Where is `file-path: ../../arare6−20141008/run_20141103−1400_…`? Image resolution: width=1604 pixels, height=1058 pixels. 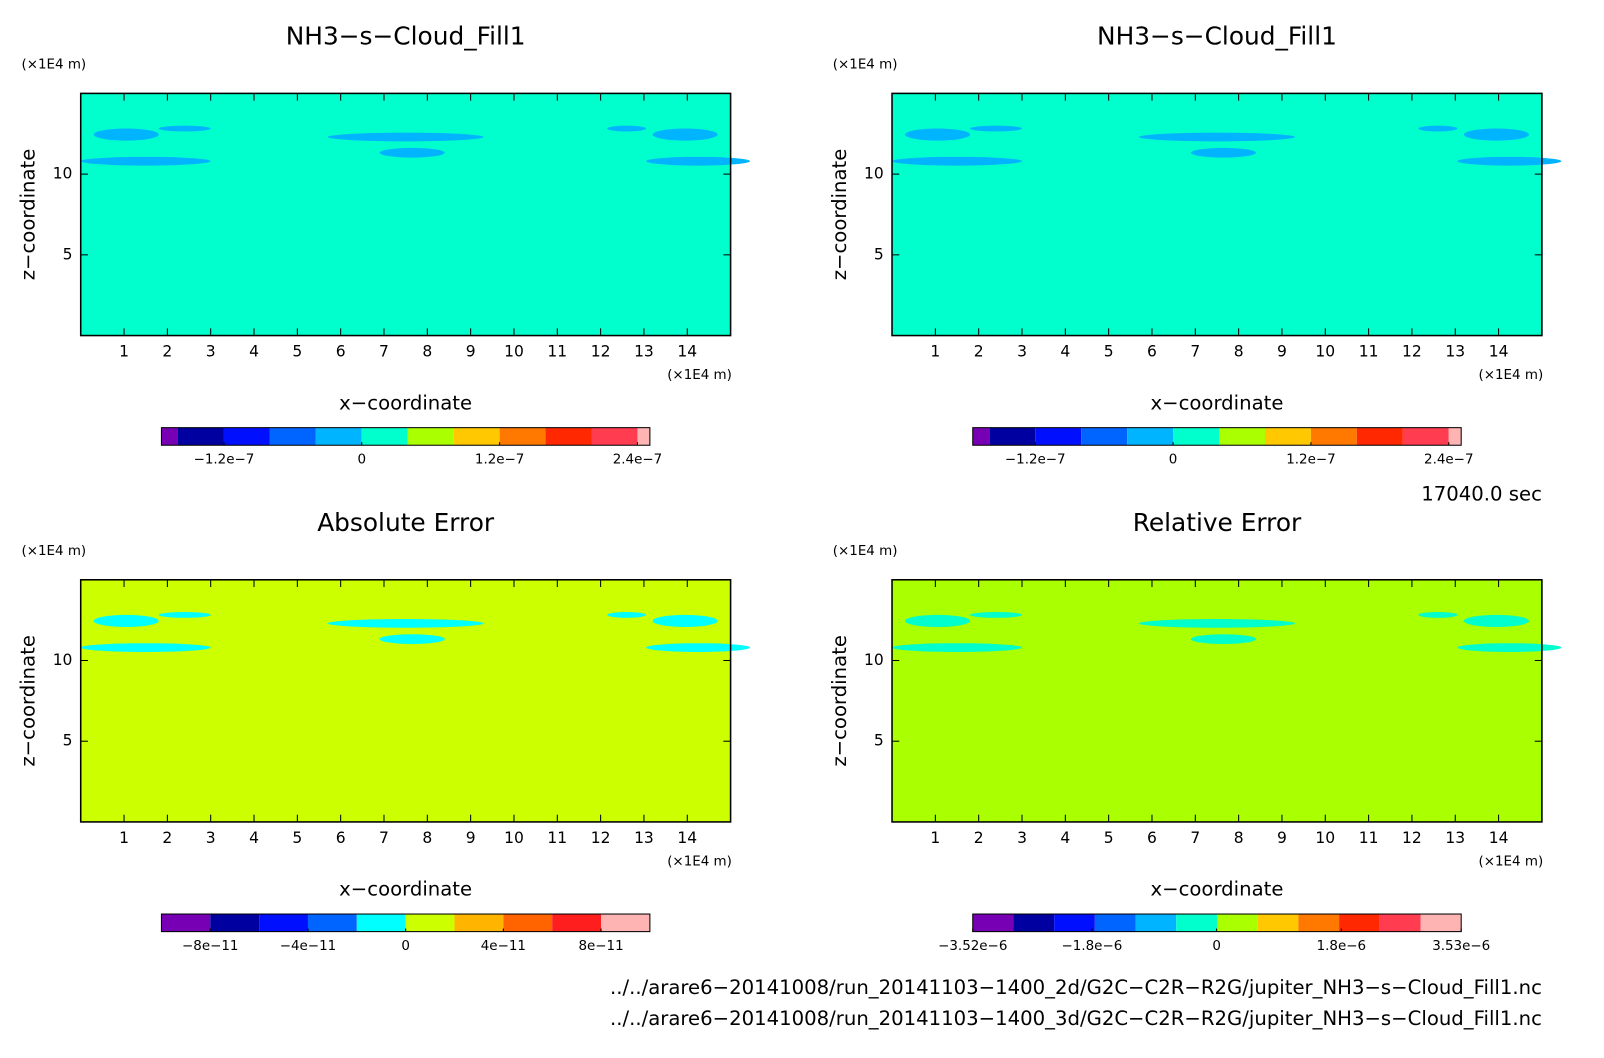
file-path: ../../arare6−20141008/run_20141103−1400_… is located at coordinates (1076, 1018).